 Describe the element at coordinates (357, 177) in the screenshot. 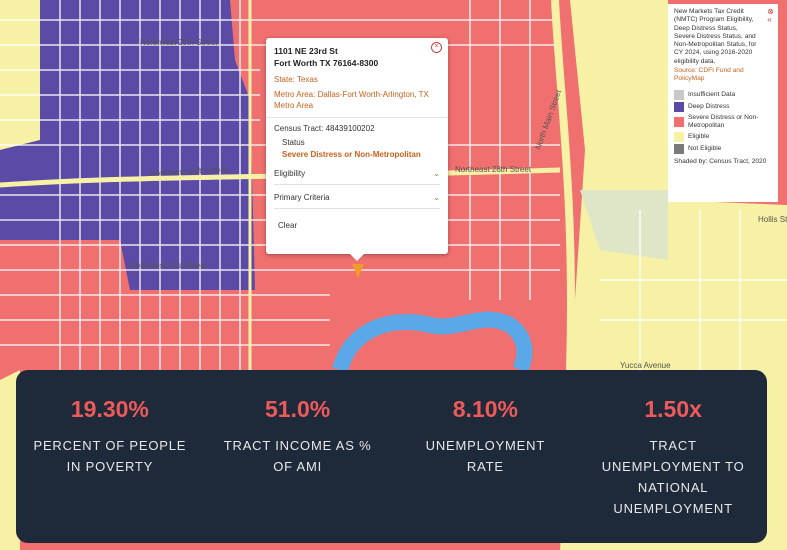

I see `accordion: Eligibility ⌄` at that location.